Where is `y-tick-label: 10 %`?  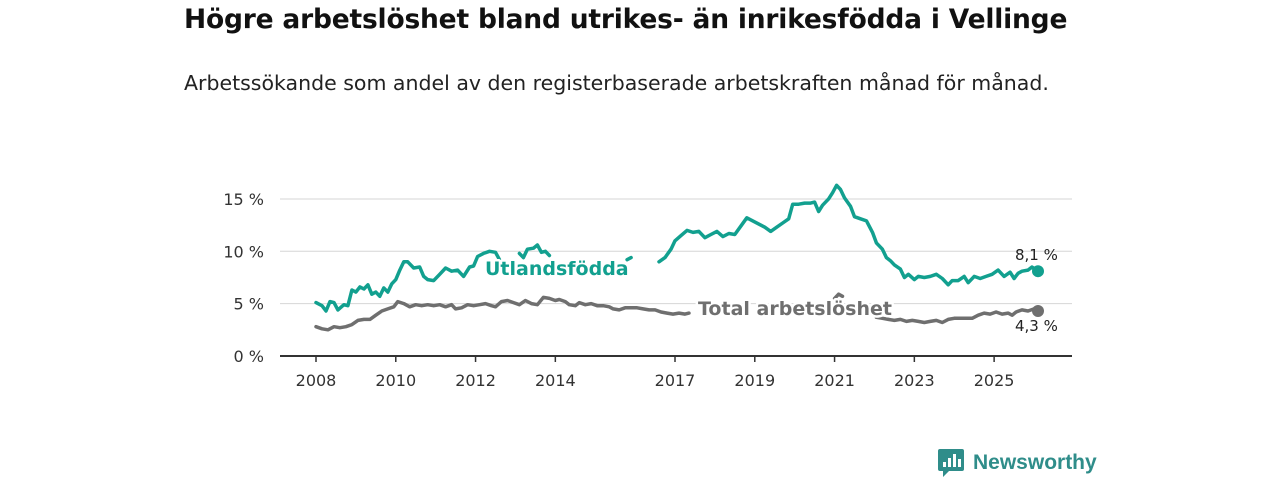
y-tick-label: 10 % is located at coordinates (243, 251).